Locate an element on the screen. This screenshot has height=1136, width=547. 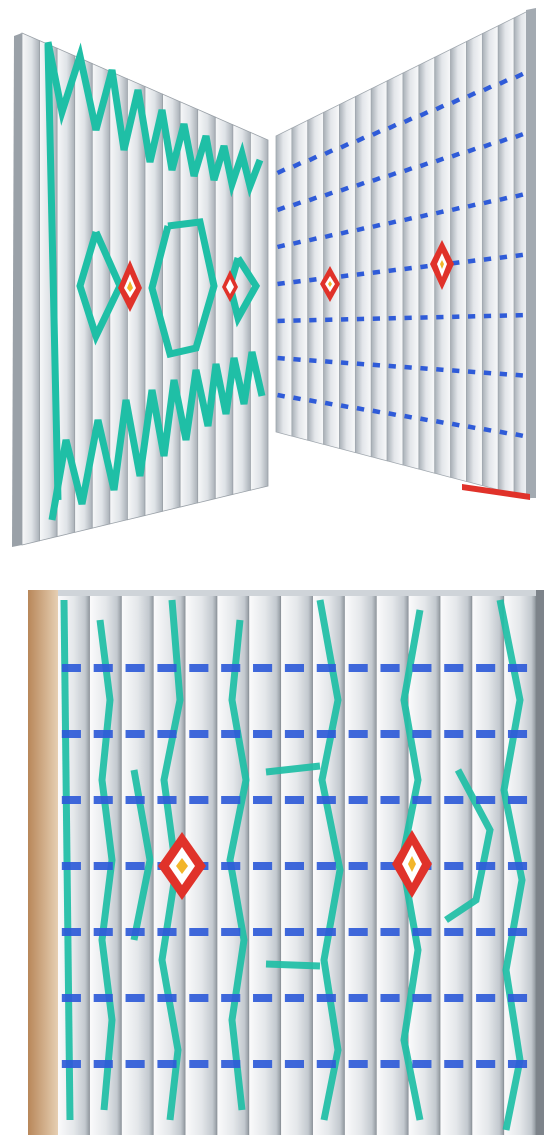
right-frame-edge is located at coordinates (531, 253).